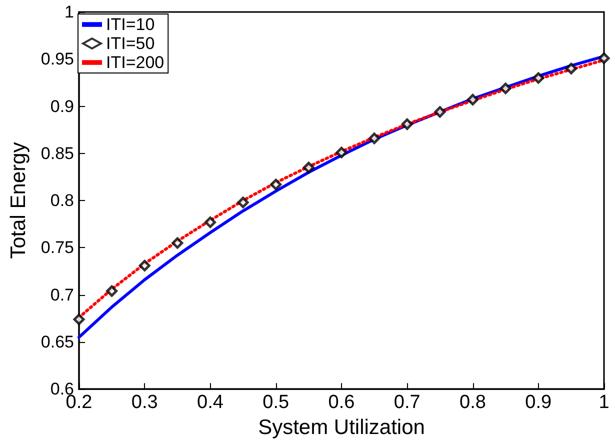  What do you see at coordinates (341, 427) in the screenshot?
I see `x-axis-title: System Utilization` at bounding box center [341, 427].